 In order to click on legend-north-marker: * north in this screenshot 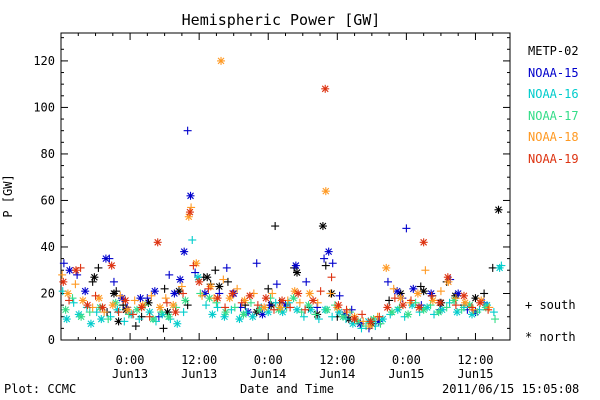, I will do `click(550, 337)`.